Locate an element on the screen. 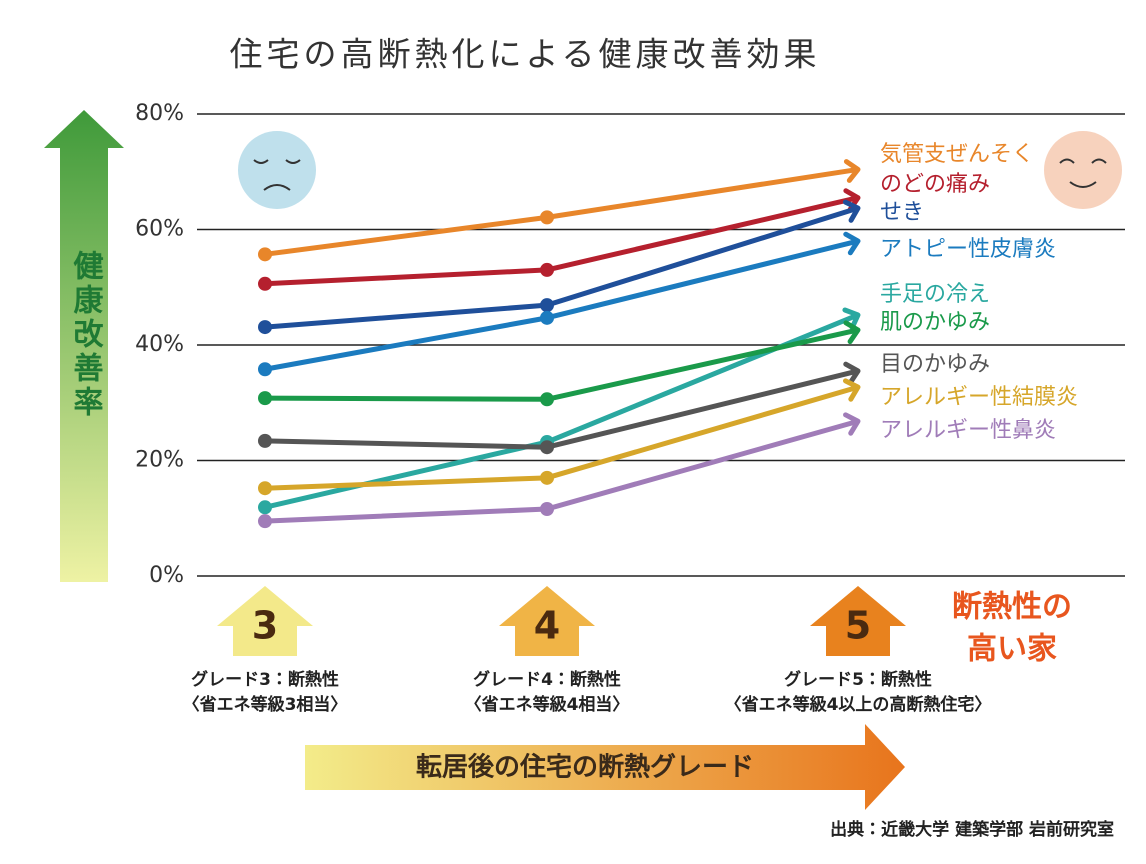 The image size is (1146, 864). series: 目のかゆみ is located at coordinates (624, 403).